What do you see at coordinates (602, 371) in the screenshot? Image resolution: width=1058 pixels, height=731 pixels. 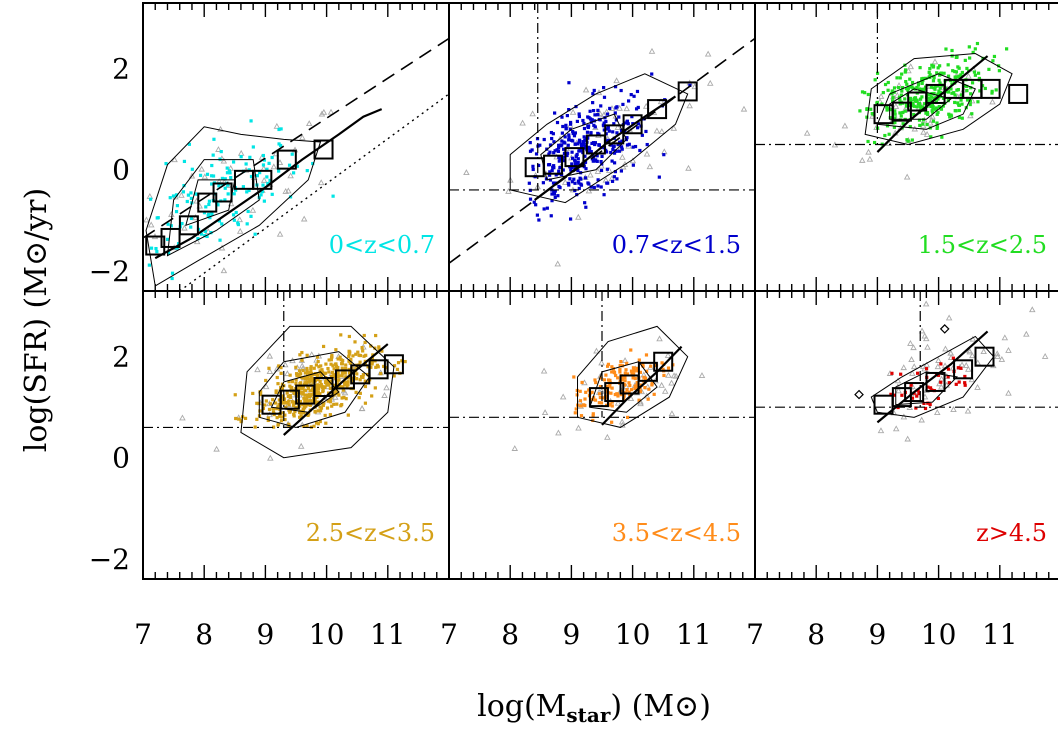 I see `panel-content` at bounding box center [602, 371].